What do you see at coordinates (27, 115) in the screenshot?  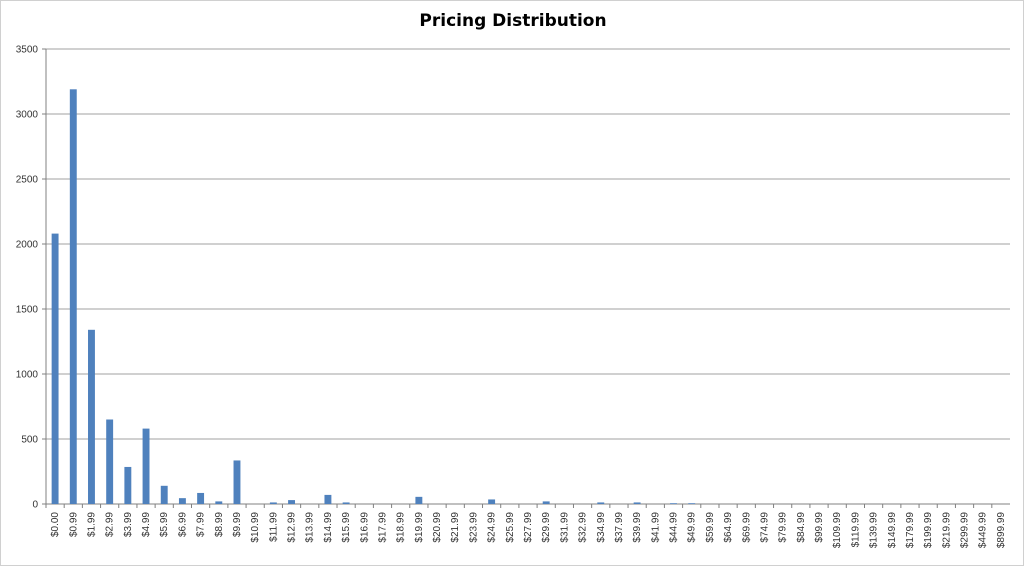 I see `y-tick-label: 3000` at bounding box center [27, 115].